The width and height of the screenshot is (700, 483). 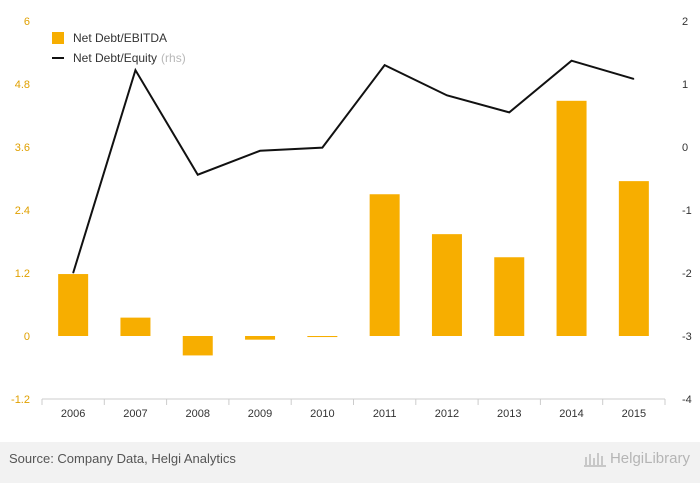 I want to click on bar-2009, so click(x=260, y=338).